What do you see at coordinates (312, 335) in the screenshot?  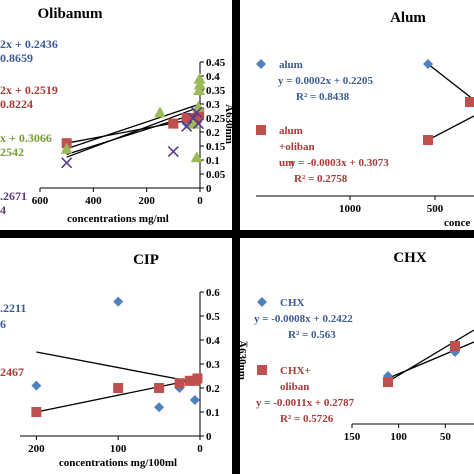 I see `chx-legend-r2: R² = 0.563` at bounding box center [312, 335].